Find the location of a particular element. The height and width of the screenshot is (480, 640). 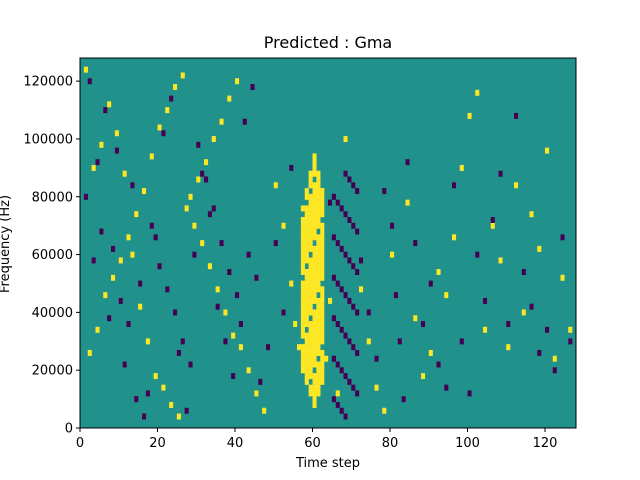

y-tick-label: 100000 is located at coordinates (48, 139).